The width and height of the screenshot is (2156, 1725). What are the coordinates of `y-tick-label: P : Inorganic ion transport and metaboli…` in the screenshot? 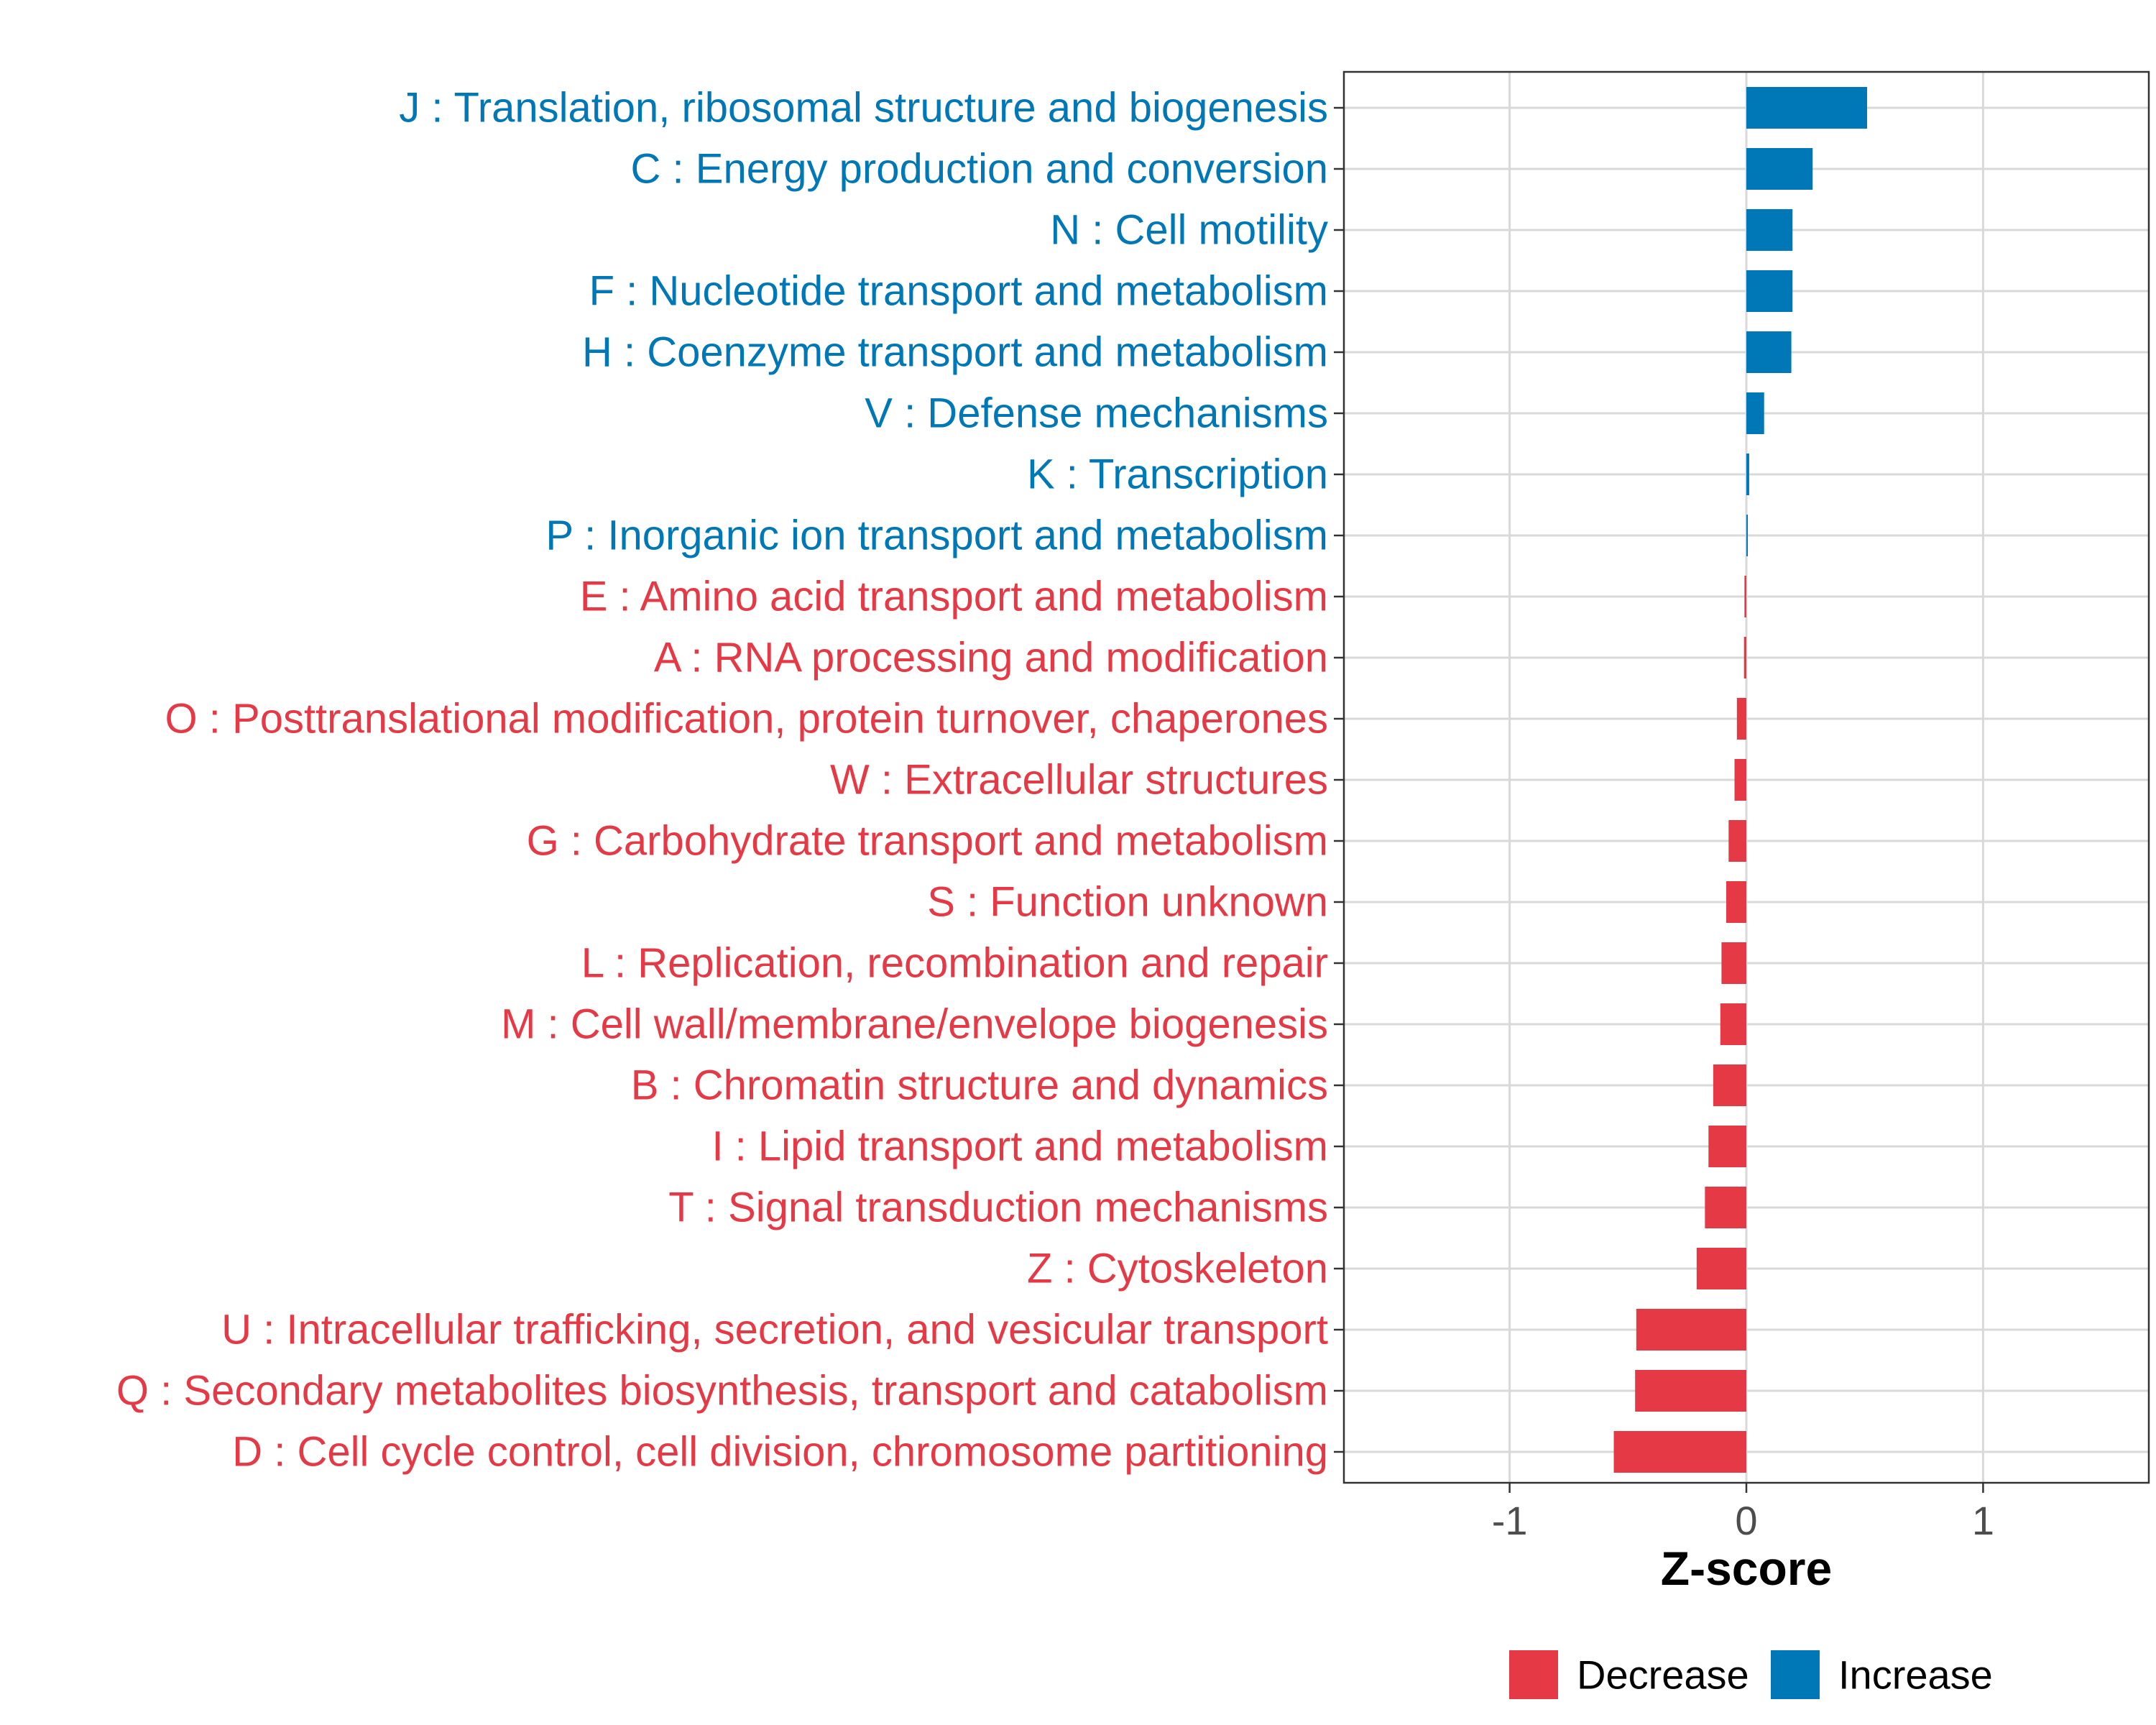 It's located at (937, 535).